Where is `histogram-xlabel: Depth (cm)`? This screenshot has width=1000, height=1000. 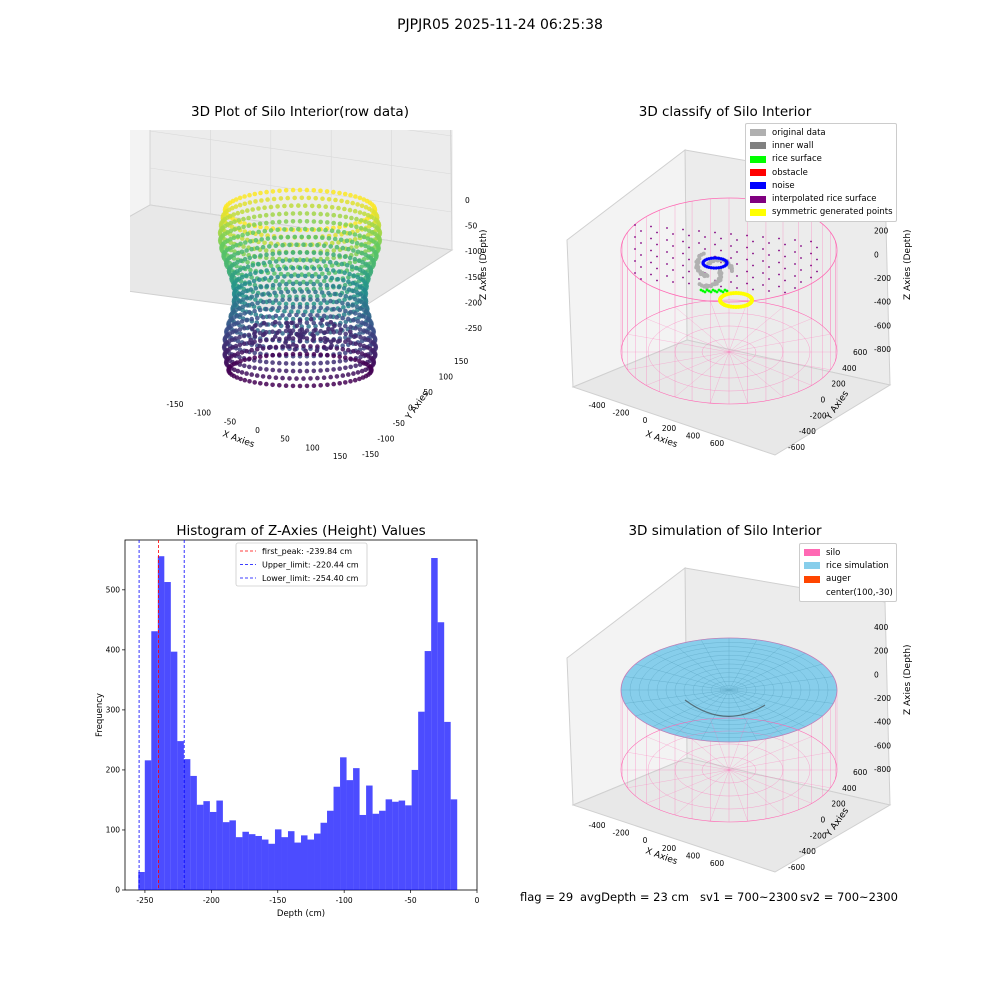
histogram-xlabel: Depth (cm) is located at coordinates (301, 914).